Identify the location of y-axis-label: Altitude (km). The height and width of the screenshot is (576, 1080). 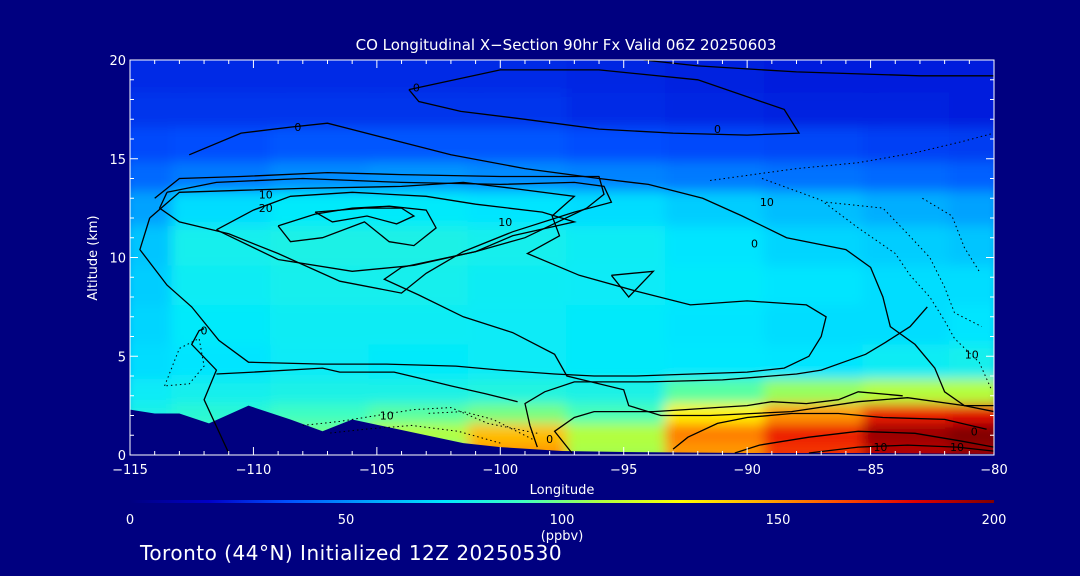
(93, 257).